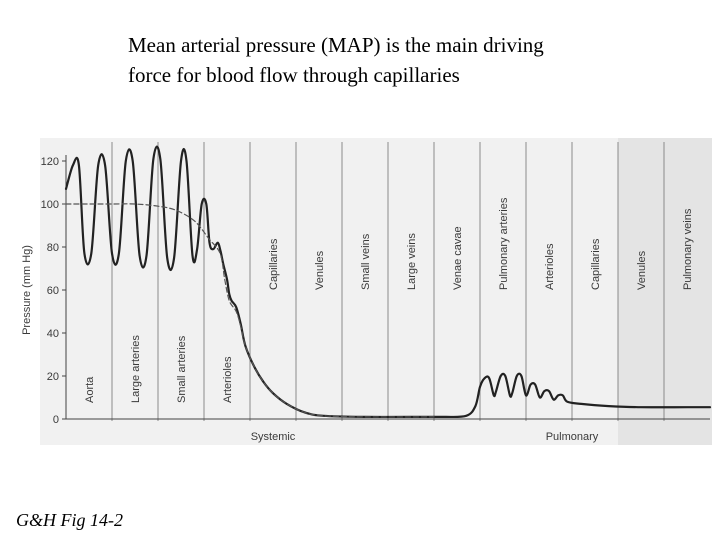  I want to click on circulation-label-systemic: Systemic, so click(273, 437).